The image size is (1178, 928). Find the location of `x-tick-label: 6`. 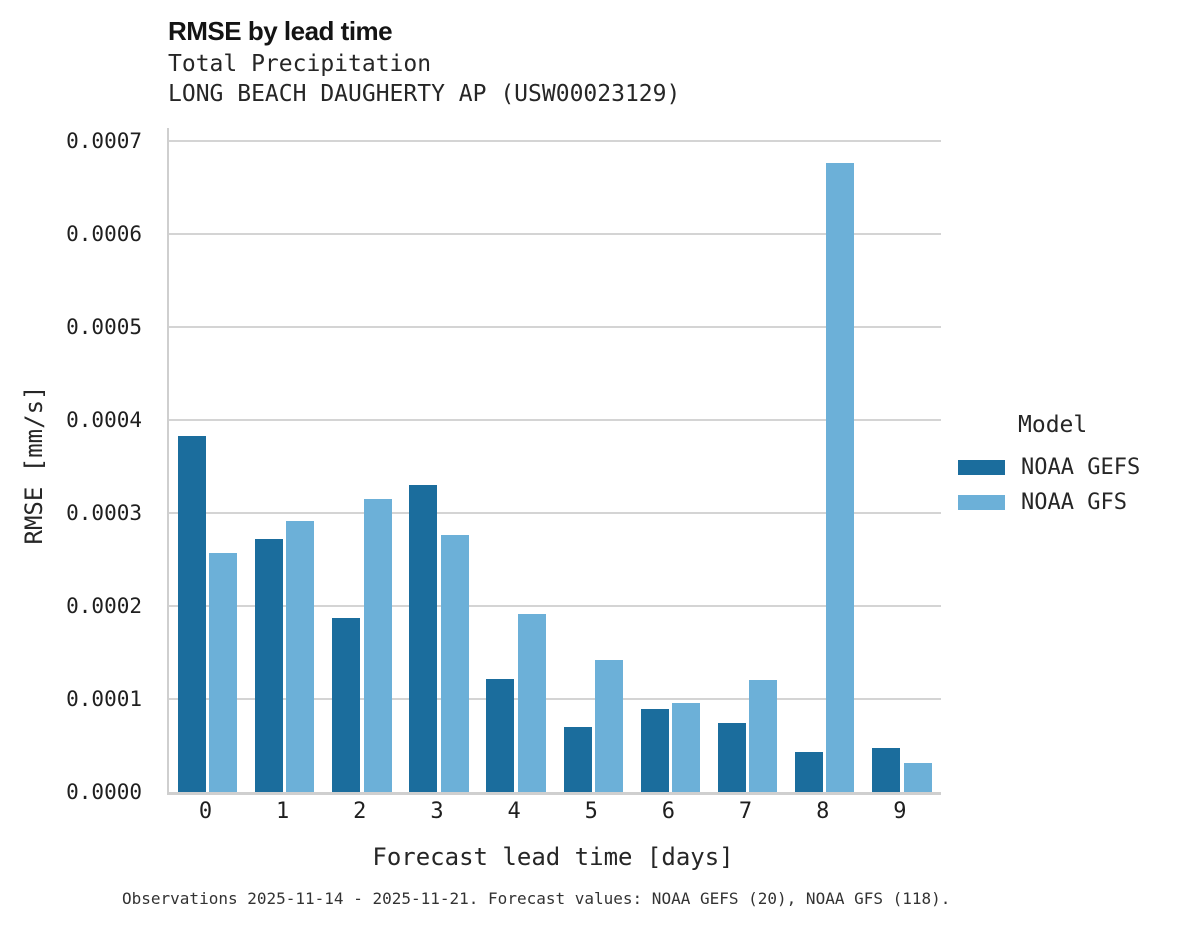

x-tick-label: 6 is located at coordinates (668, 811).